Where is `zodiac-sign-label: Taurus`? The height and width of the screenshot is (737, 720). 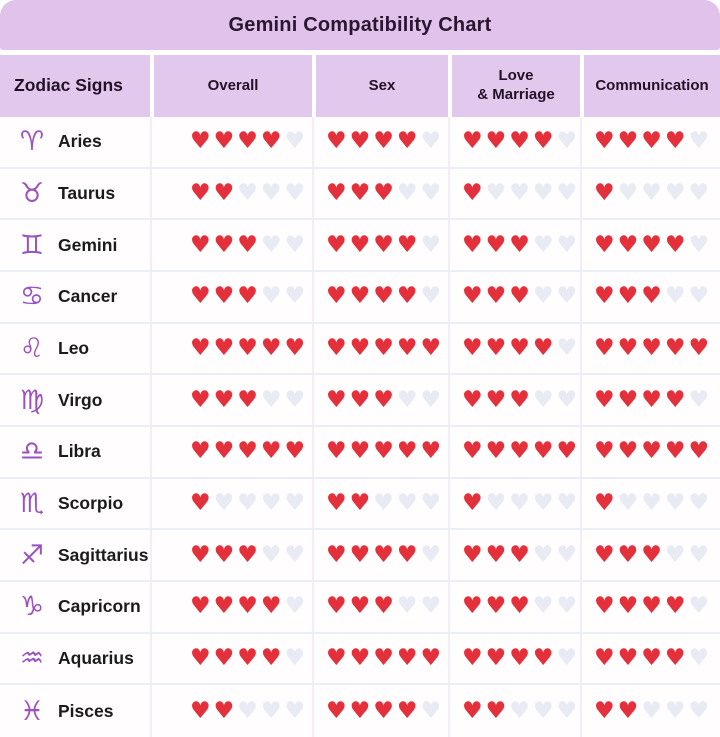
zodiac-sign-label: Taurus is located at coordinates (87, 192).